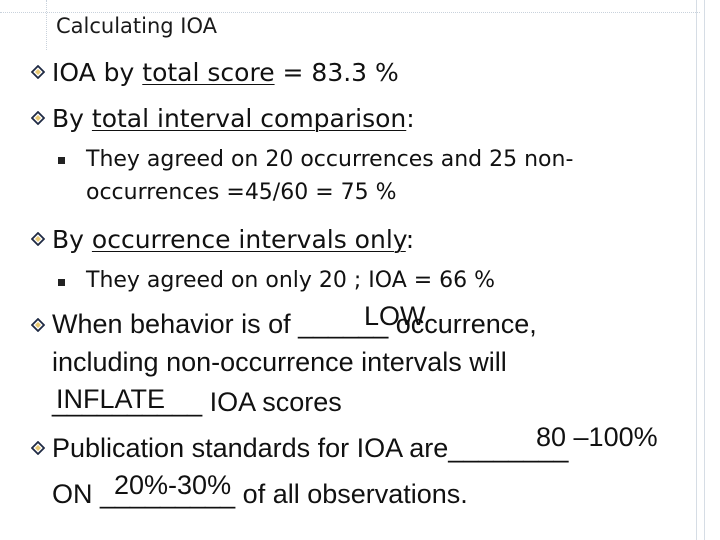 The width and height of the screenshot is (720, 540). Describe the element at coordinates (395, 316) in the screenshot. I see `answer-low: LOW` at that location.